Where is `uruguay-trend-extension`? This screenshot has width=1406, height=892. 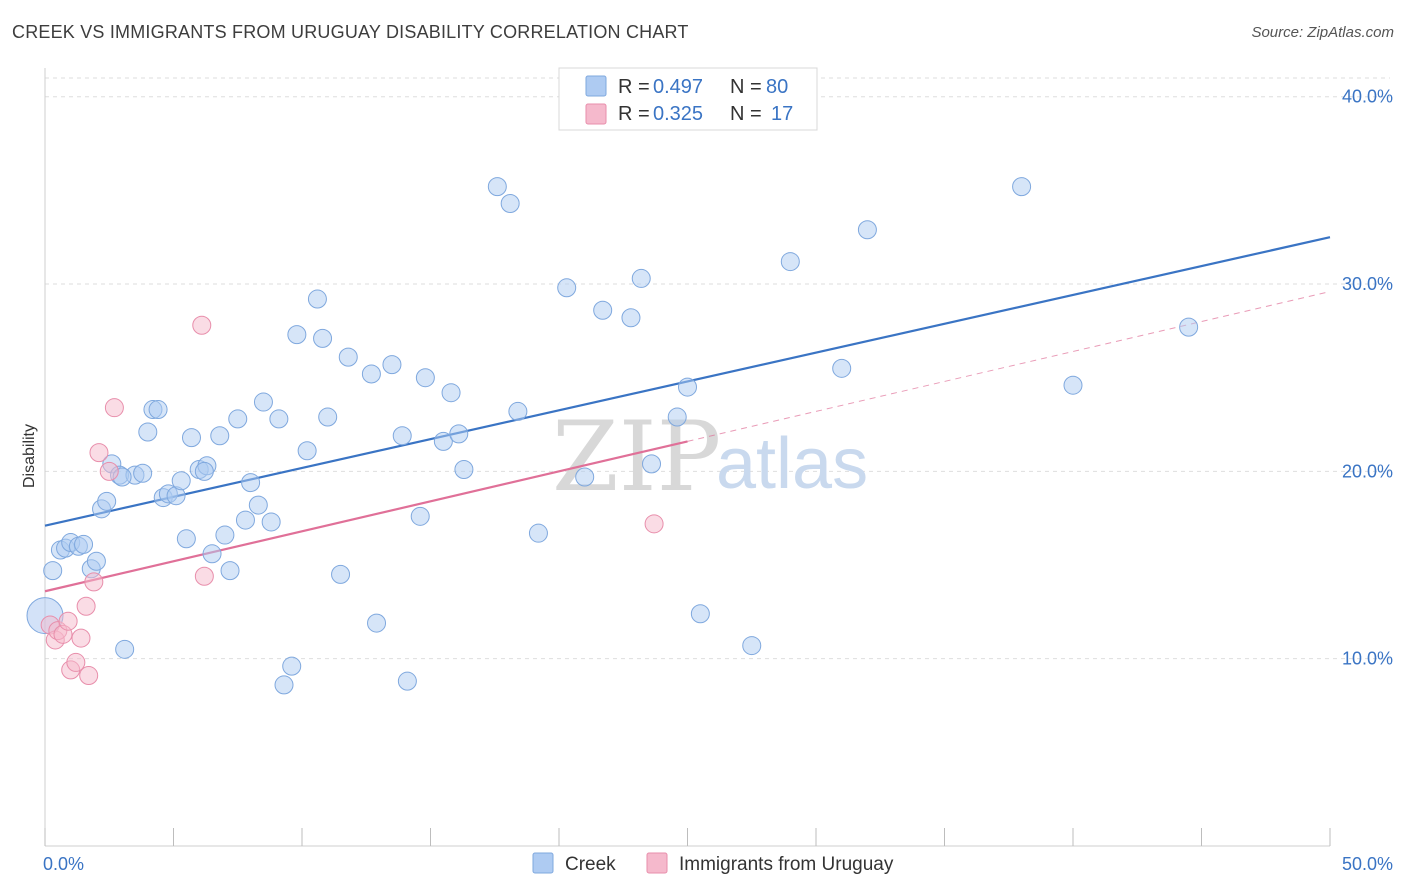 uruguay-trend-extension is located at coordinates (1009, 366).